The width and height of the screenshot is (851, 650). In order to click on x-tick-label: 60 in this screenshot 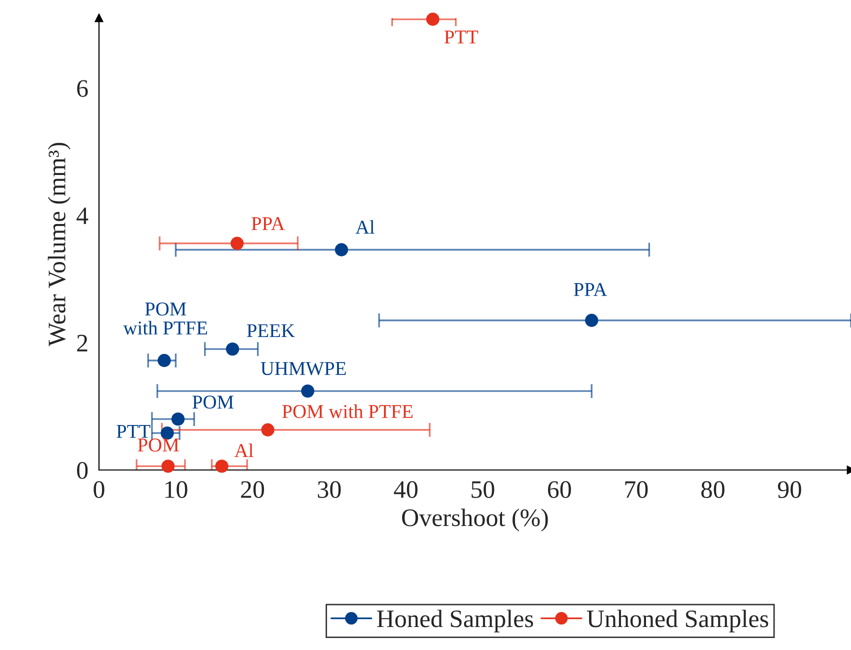, I will do `click(559, 489)`.